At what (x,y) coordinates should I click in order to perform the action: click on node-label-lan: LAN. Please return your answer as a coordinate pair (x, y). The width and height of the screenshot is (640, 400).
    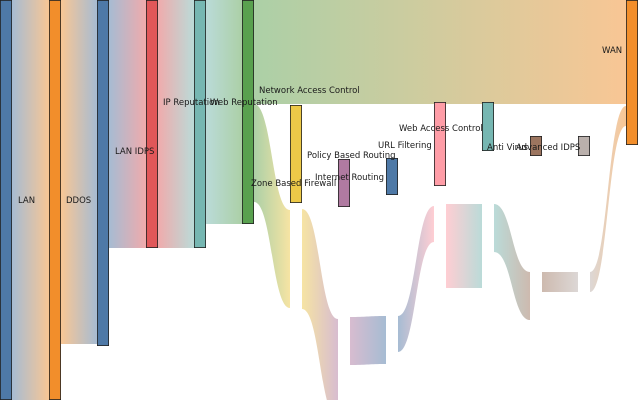
    Looking at the image, I should click on (26, 201).